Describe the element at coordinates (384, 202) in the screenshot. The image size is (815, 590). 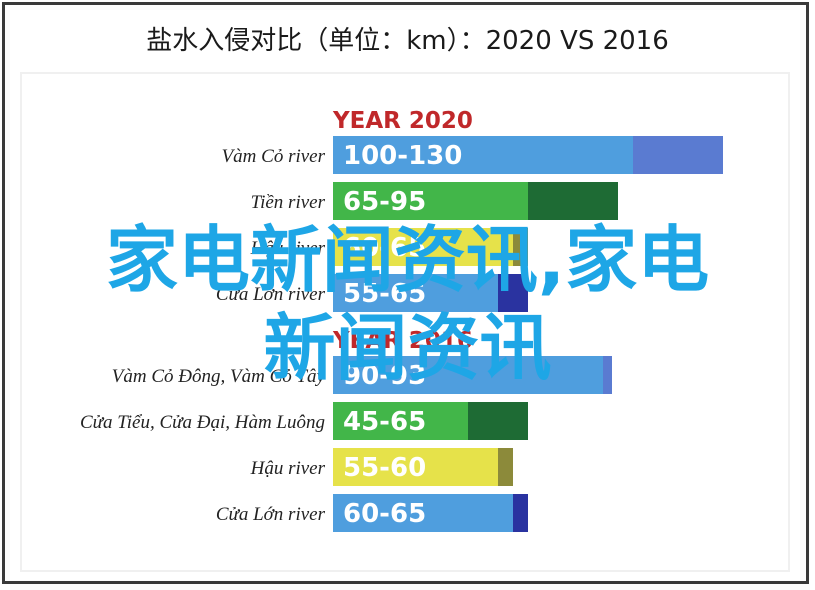
I see `data-label: 65-95` at that location.